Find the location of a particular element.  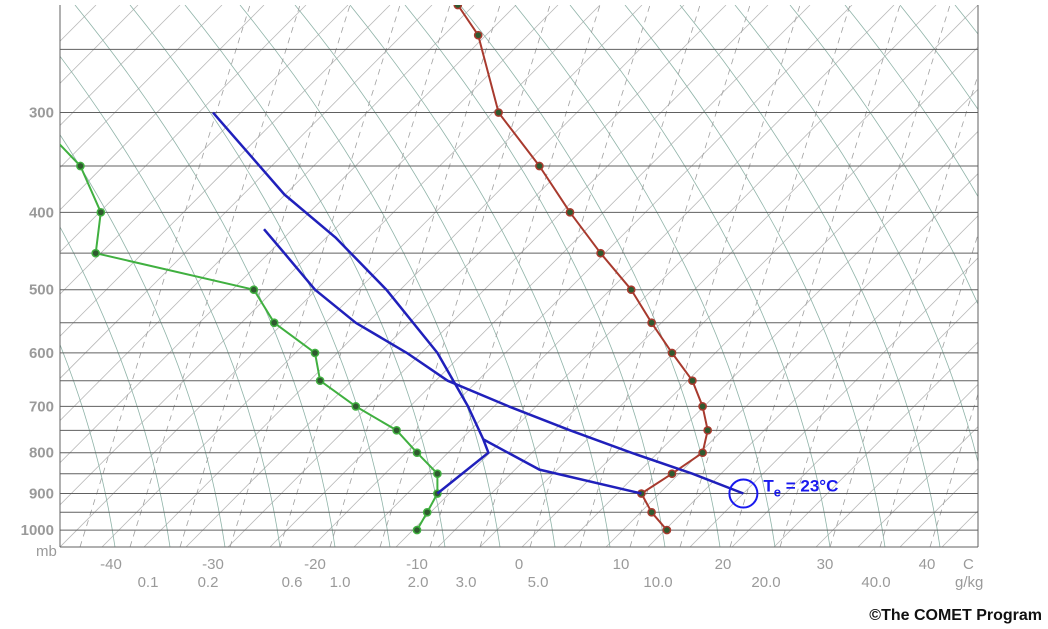

y-tick-label: 700 is located at coordinates (41, 406).